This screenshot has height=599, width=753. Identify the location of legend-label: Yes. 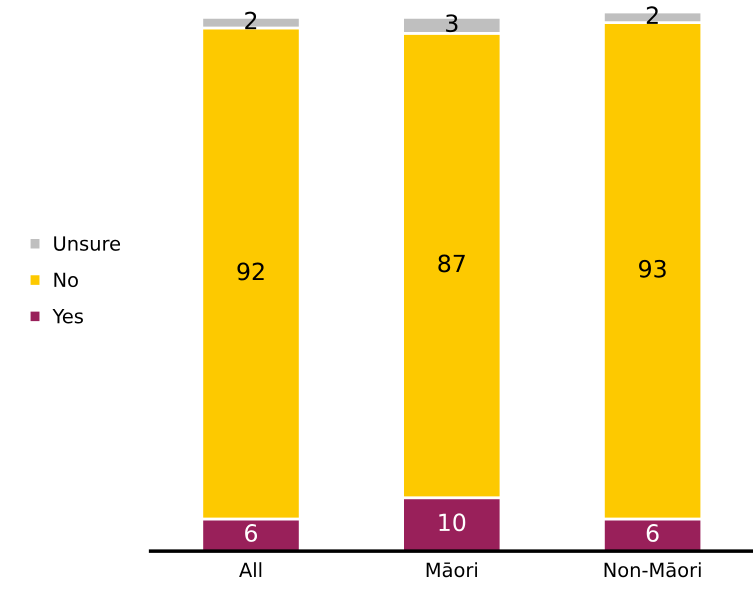
(67, 316).